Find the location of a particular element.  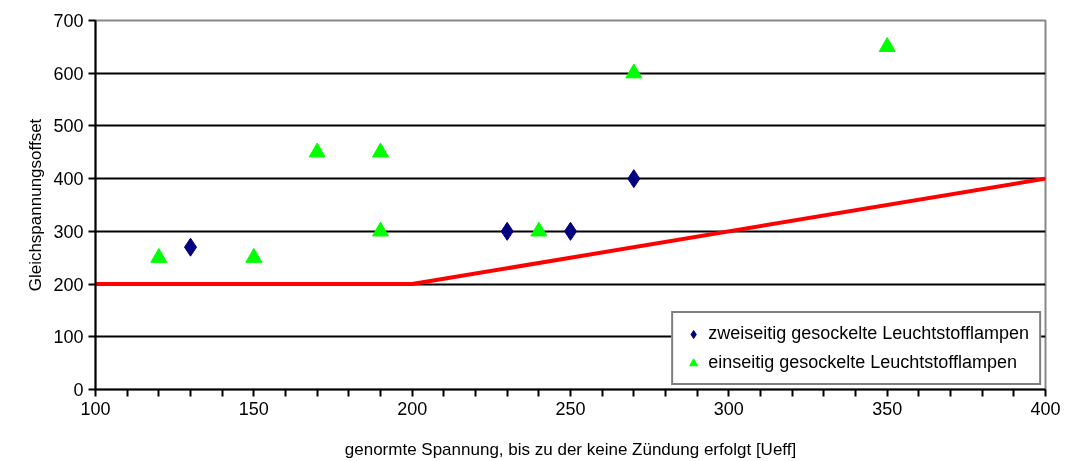

legend-label: zweiseitig gesockelte Leuchtstofflampen is located at coordinates (868, 333).